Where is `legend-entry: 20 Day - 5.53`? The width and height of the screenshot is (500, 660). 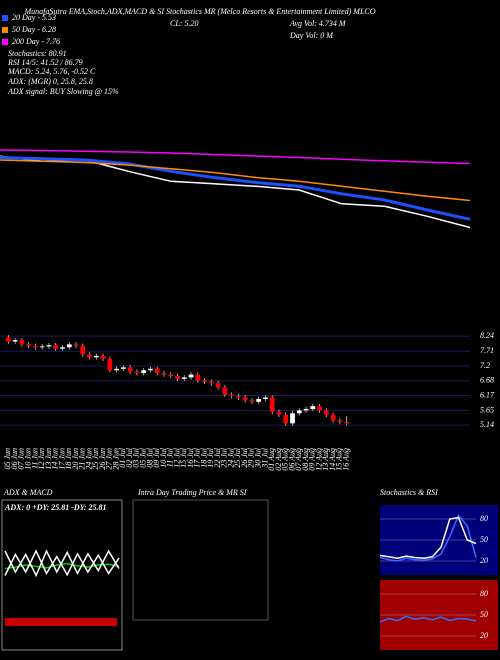
legend-entry: 20 Day - 5.53 is located at coordinates (34, 17).